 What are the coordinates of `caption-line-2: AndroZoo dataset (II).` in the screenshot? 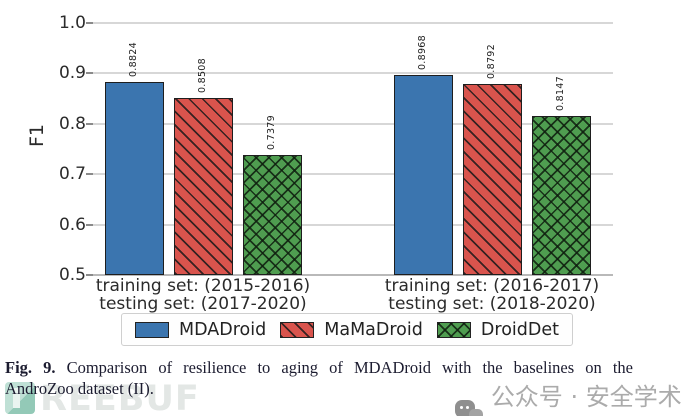 It's located at (79, 388).